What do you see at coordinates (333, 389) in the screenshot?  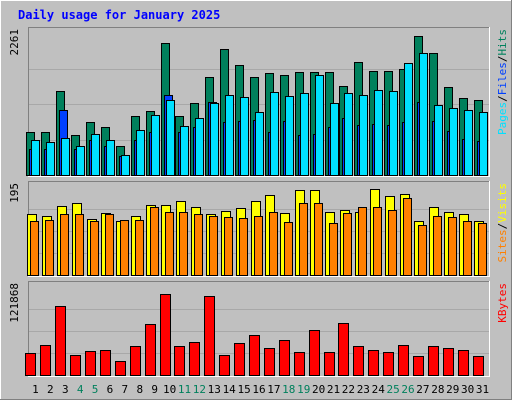 I see `x-tick-label: 21` at bounding box center [333, 389].